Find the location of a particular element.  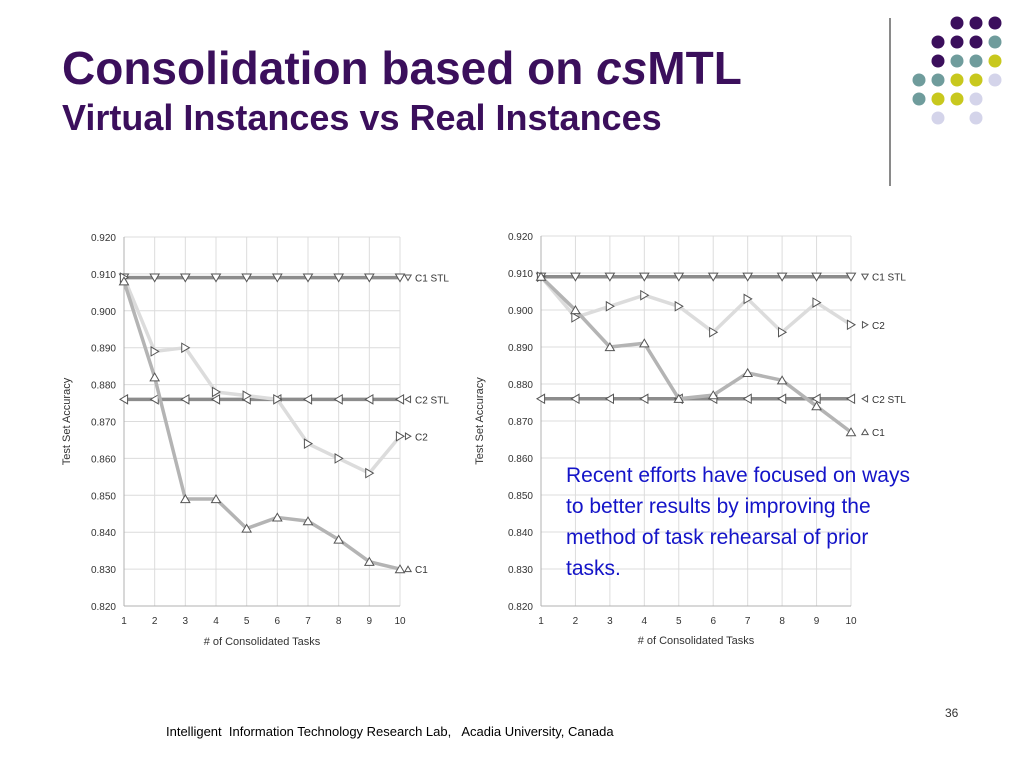

x-tick-label: 1 is located at coordinates (124, 621).